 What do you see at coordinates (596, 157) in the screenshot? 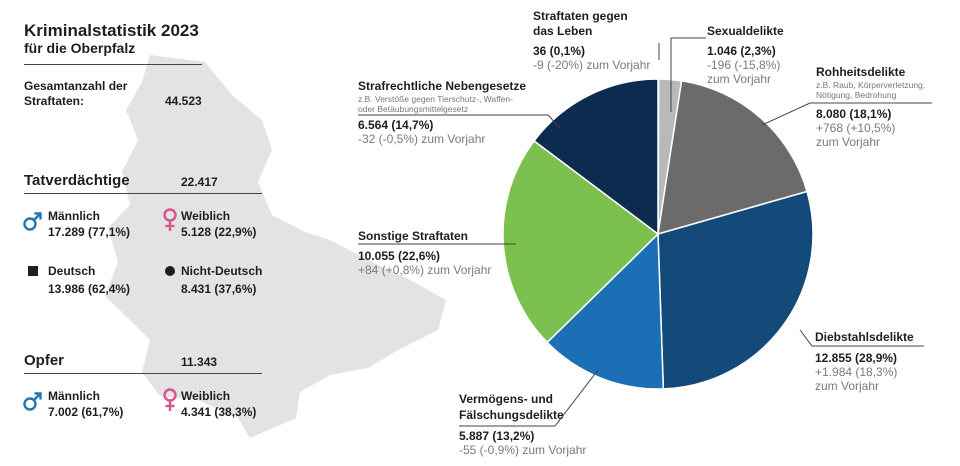
I see `pie-slice-neben` at bounding box center [596, 157].